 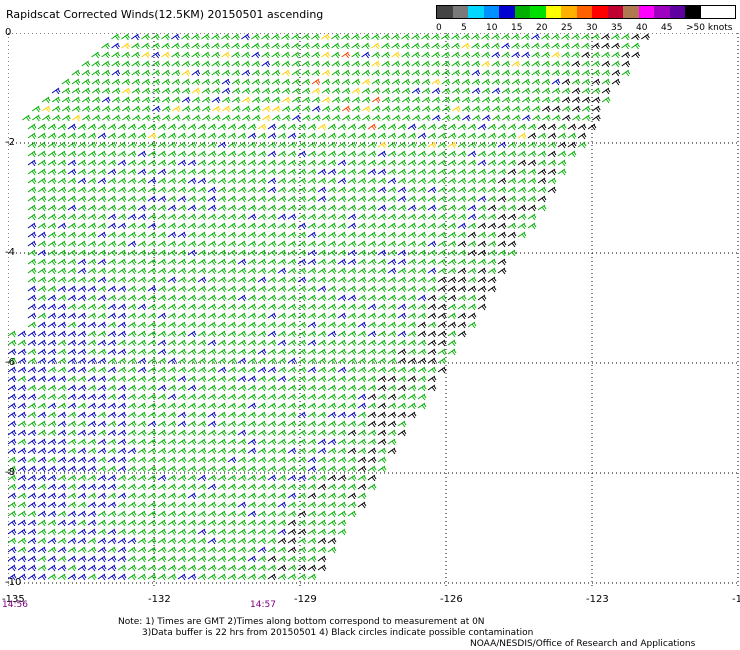 What do you see at coordinates (8, 32) in the screenshot?
I see `lat-label: 0` at bounding box center [8, 32].